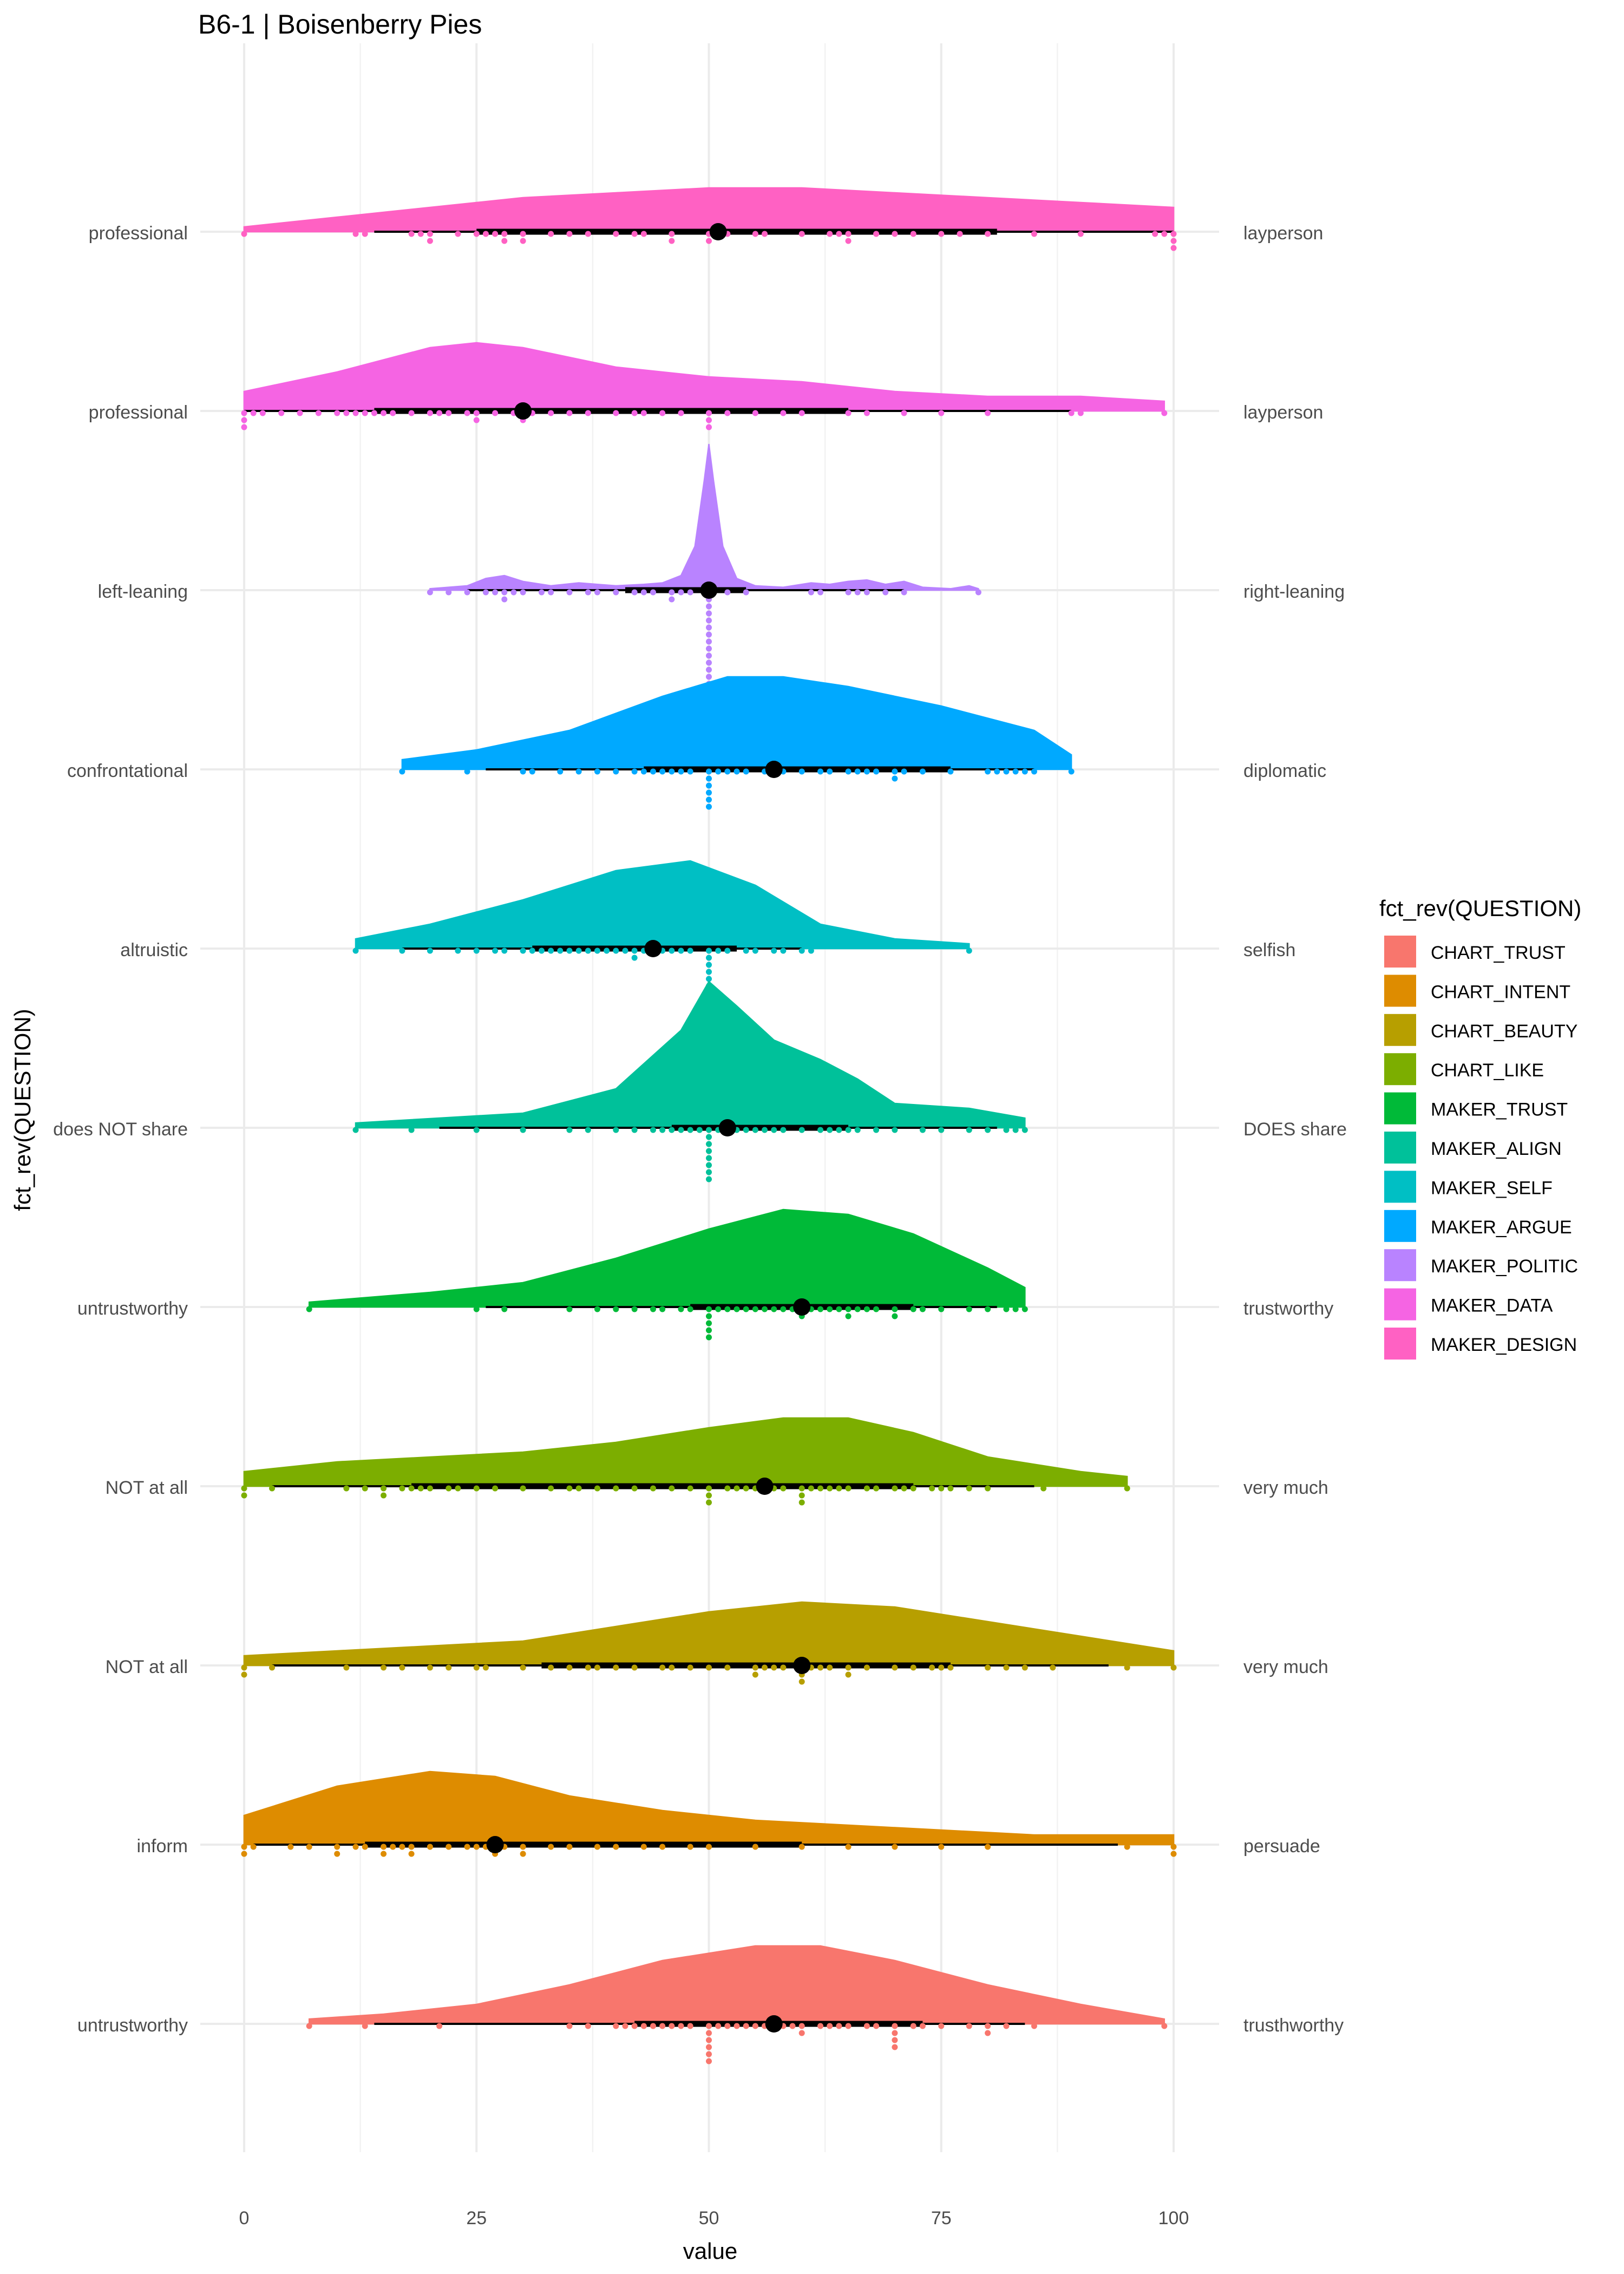  I want to click on left-anchor-label: NOT at all, so click(147, 1488).